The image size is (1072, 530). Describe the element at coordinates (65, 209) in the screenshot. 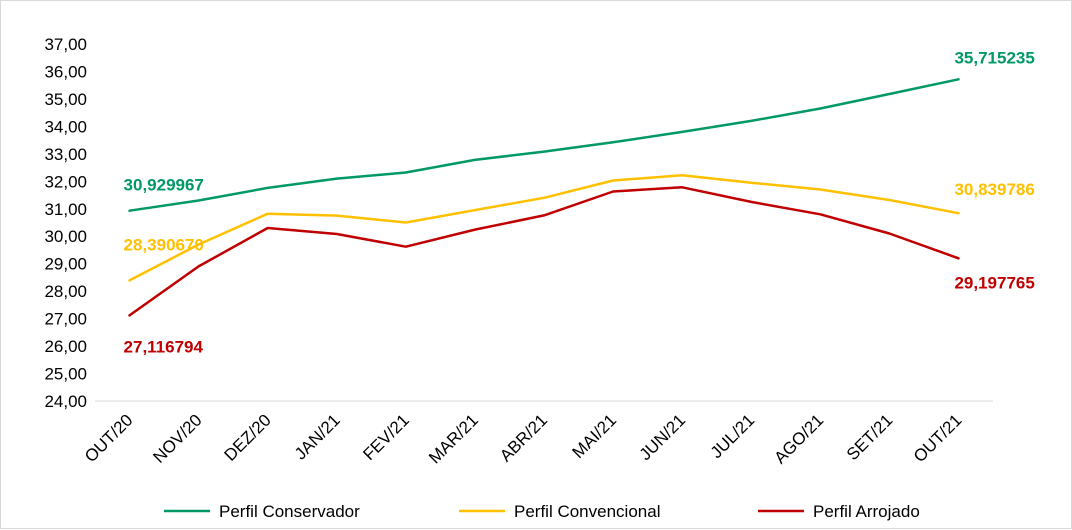

I see `y-tick-label: 31,00` at that location.